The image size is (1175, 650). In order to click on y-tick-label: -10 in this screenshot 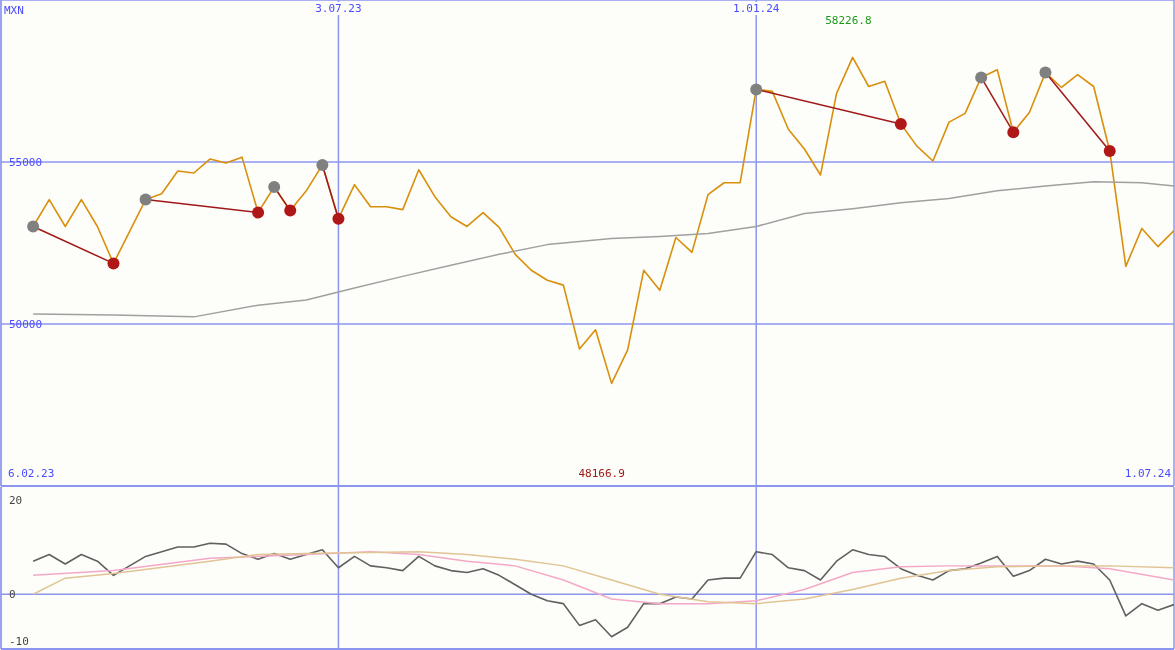, I will do `click(19, 642)`.